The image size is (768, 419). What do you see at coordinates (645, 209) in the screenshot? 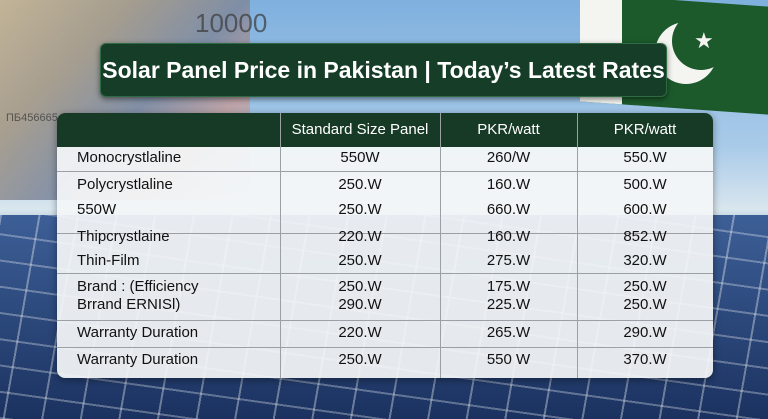
I see `table-cell: 600.W` at bounding box center [645, 209].